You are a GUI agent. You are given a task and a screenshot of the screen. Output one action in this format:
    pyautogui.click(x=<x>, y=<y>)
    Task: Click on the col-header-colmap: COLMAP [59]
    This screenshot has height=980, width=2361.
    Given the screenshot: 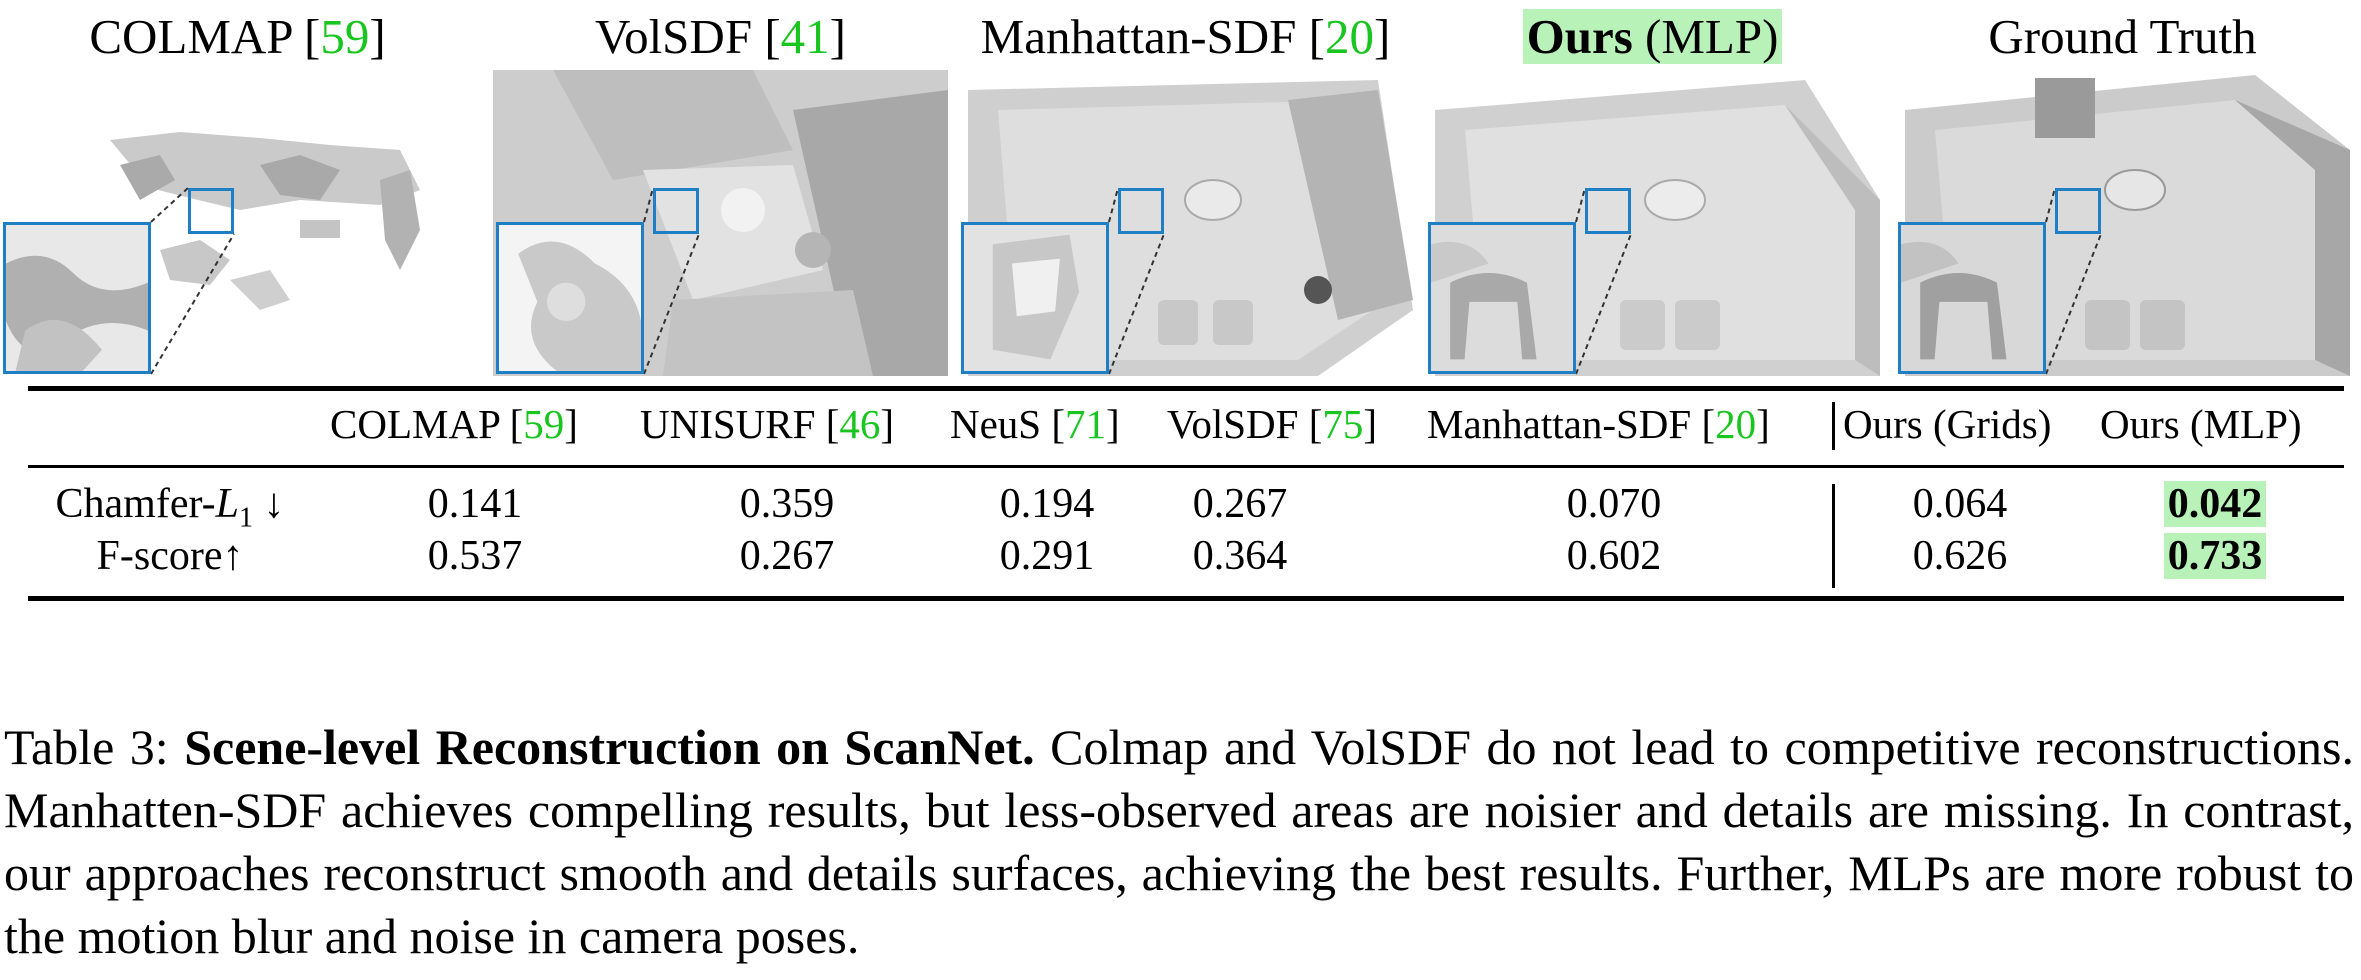 What is the action you would take?
    pyautogui.click(x=454, y=424)
    